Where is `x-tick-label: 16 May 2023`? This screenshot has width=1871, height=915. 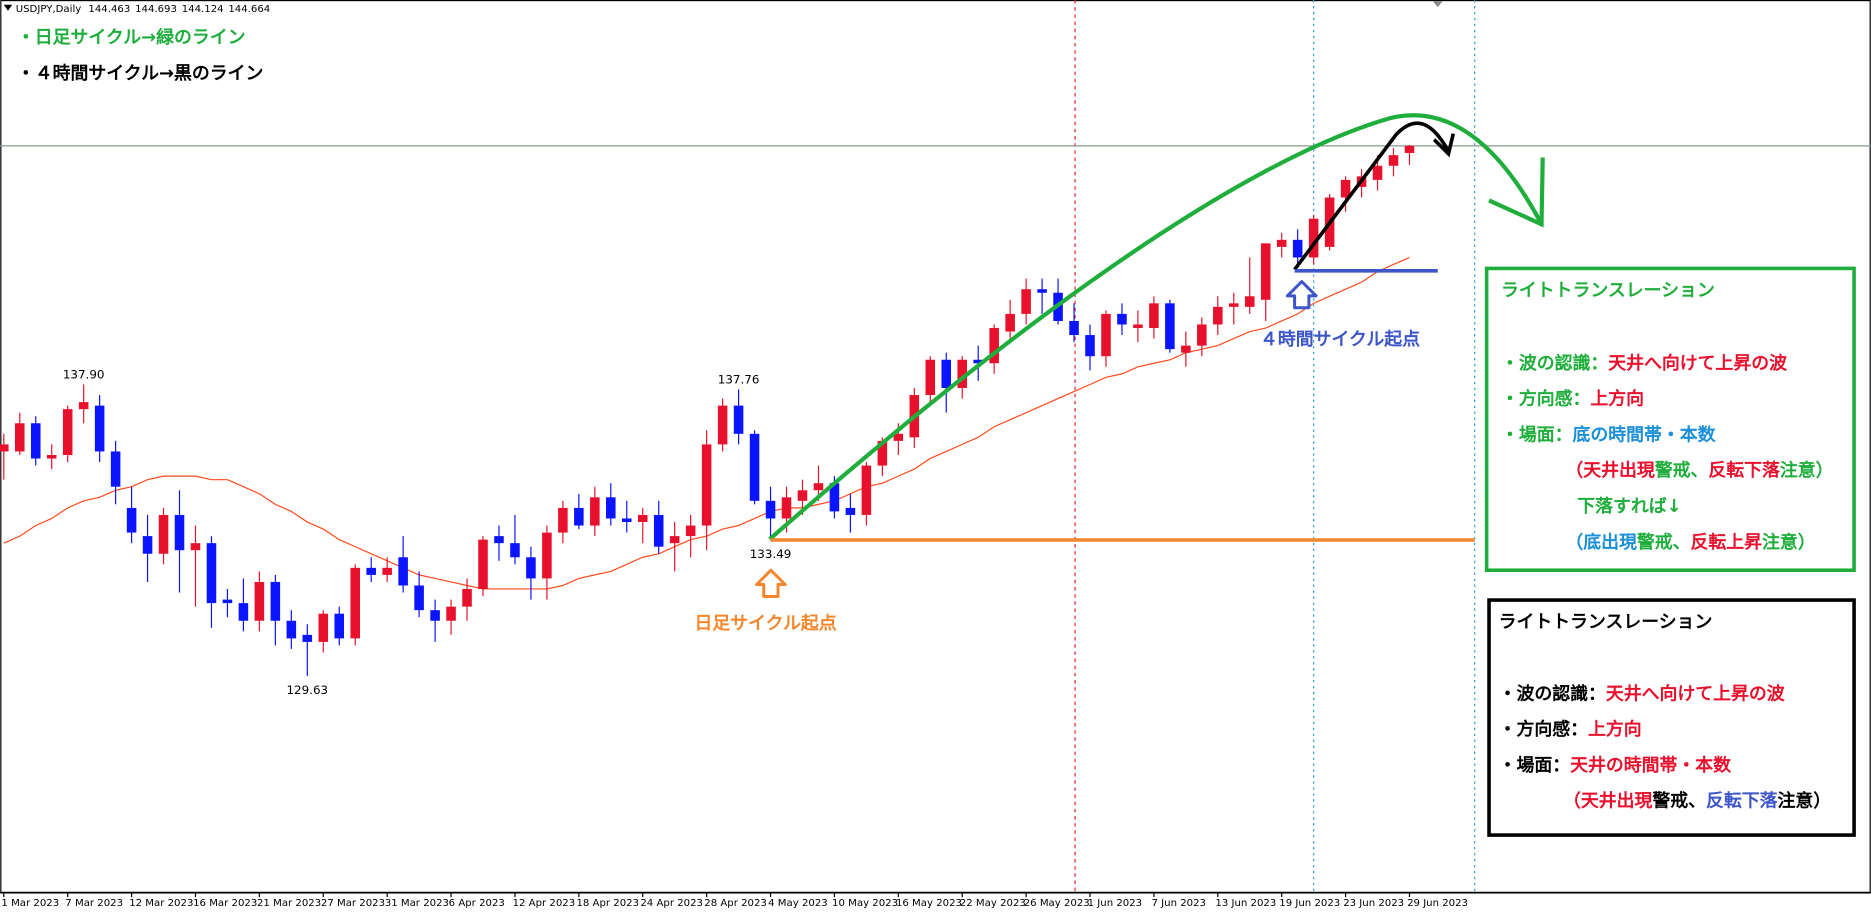 x-tick-label: 16 May 2023 is located at coordinates (929, 903).